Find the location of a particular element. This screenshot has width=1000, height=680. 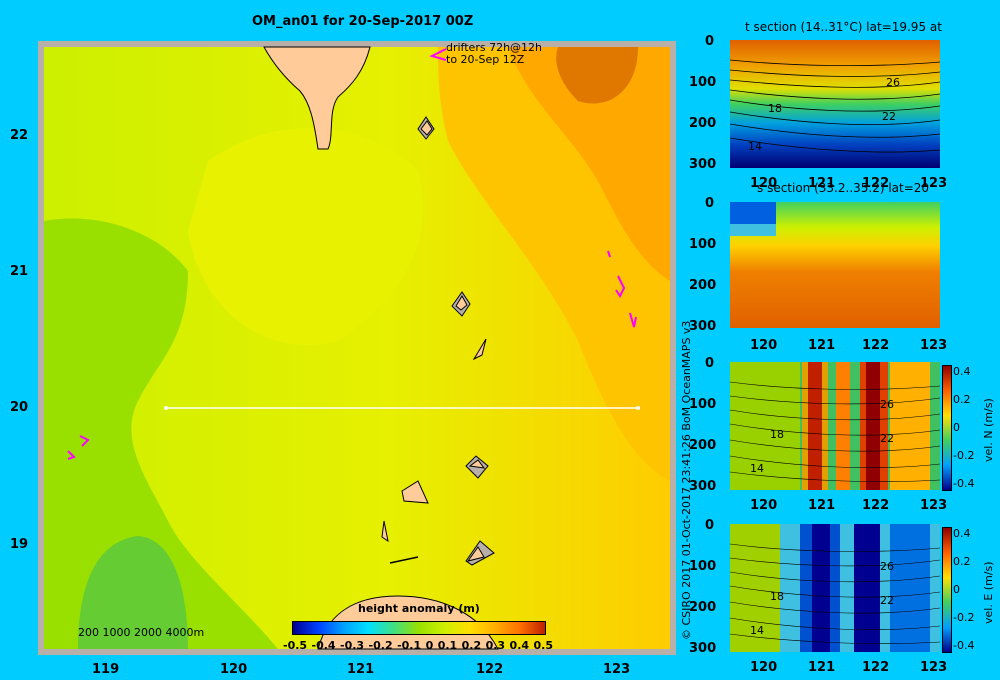

drifters-legend-line2: to 20-Sep 12Z is located at coordinates (485, 59).